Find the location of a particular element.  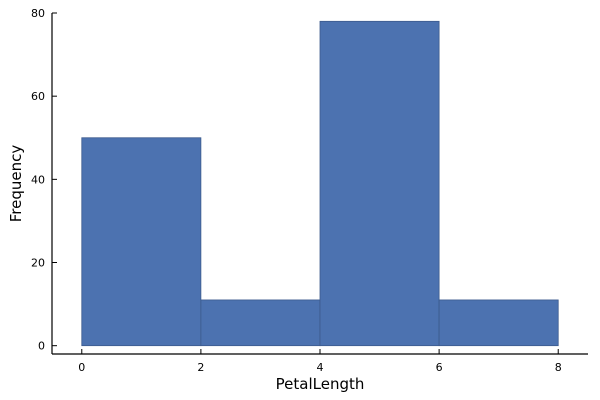

y-tick-label: 0 is located at coordinates (41, 346).